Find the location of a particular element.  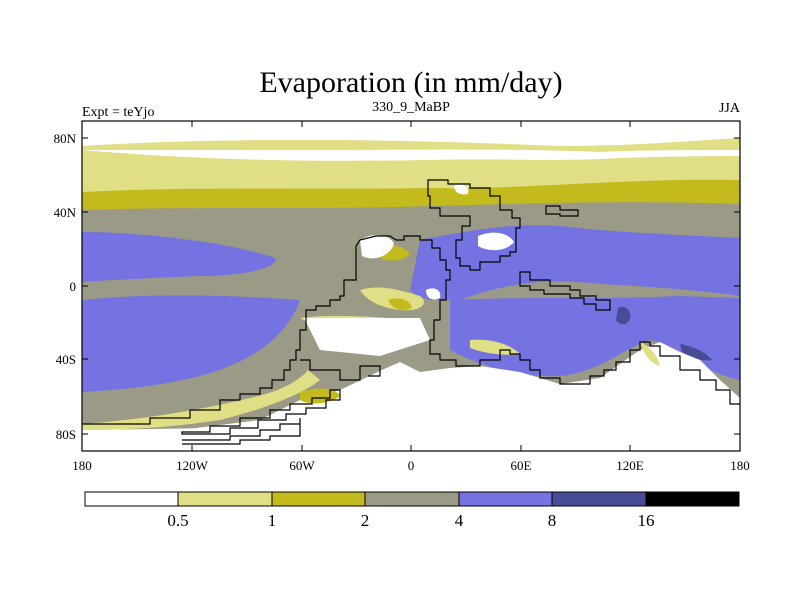

experiment-label: Expt = teYjo is located at coordinates (118, 112).